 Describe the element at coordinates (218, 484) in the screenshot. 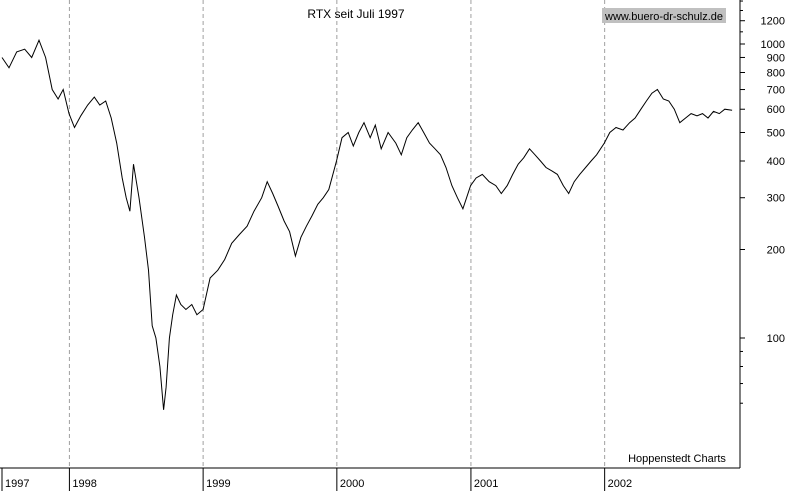

I see `x-tick-label-1999: 1999` at that location.